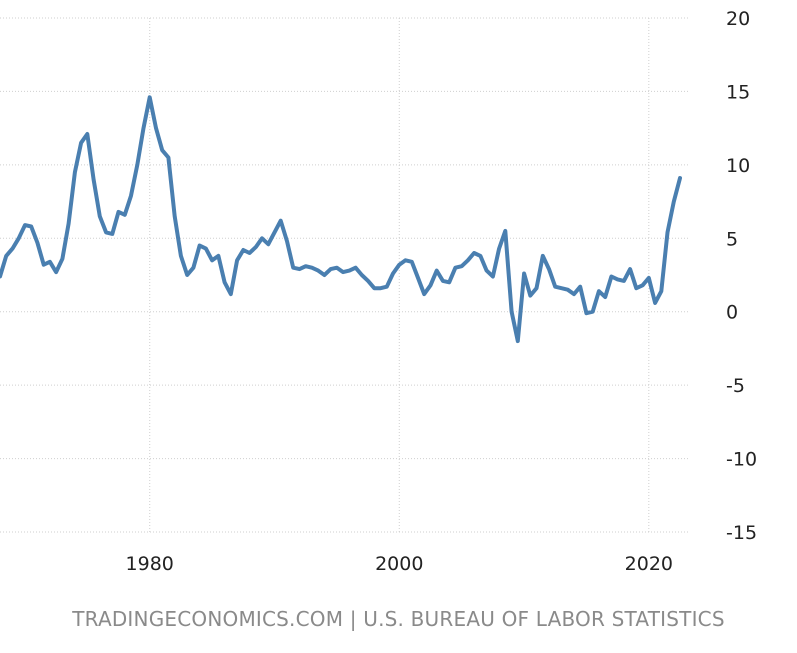  I want to click on x-tick-label: 2000, so click(399, 564).